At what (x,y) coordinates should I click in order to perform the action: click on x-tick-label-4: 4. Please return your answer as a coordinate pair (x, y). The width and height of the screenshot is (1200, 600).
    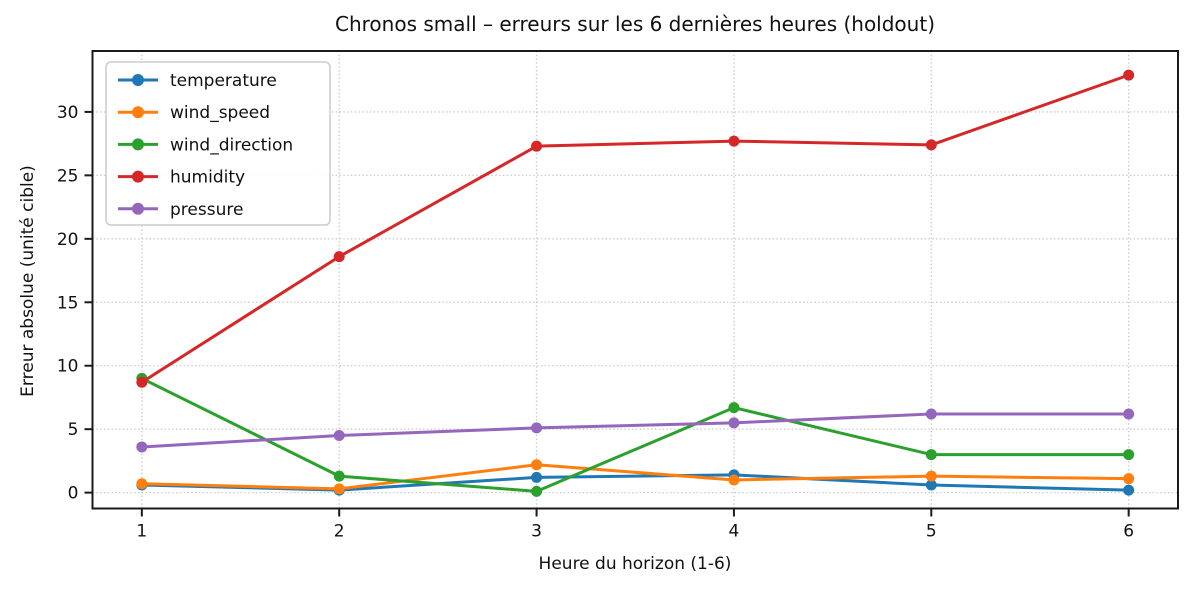
    Looking at the image, I should click on (734, 532).